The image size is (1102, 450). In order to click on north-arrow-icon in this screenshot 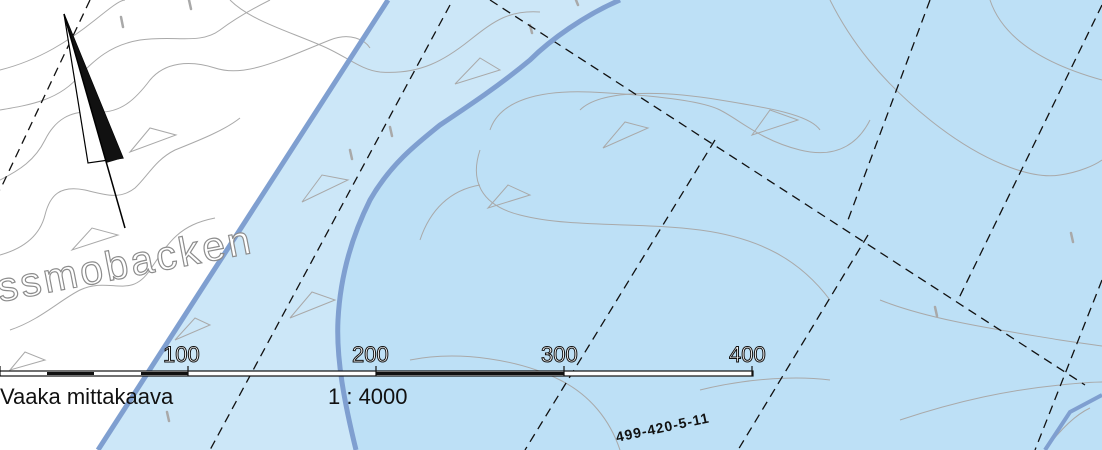, I will do `click(94, 121)`.